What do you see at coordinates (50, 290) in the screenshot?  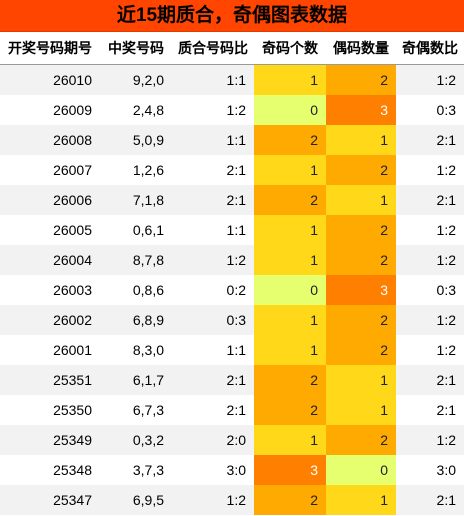 I see `issue-cell: 26003` at bounding box center [50, 290].